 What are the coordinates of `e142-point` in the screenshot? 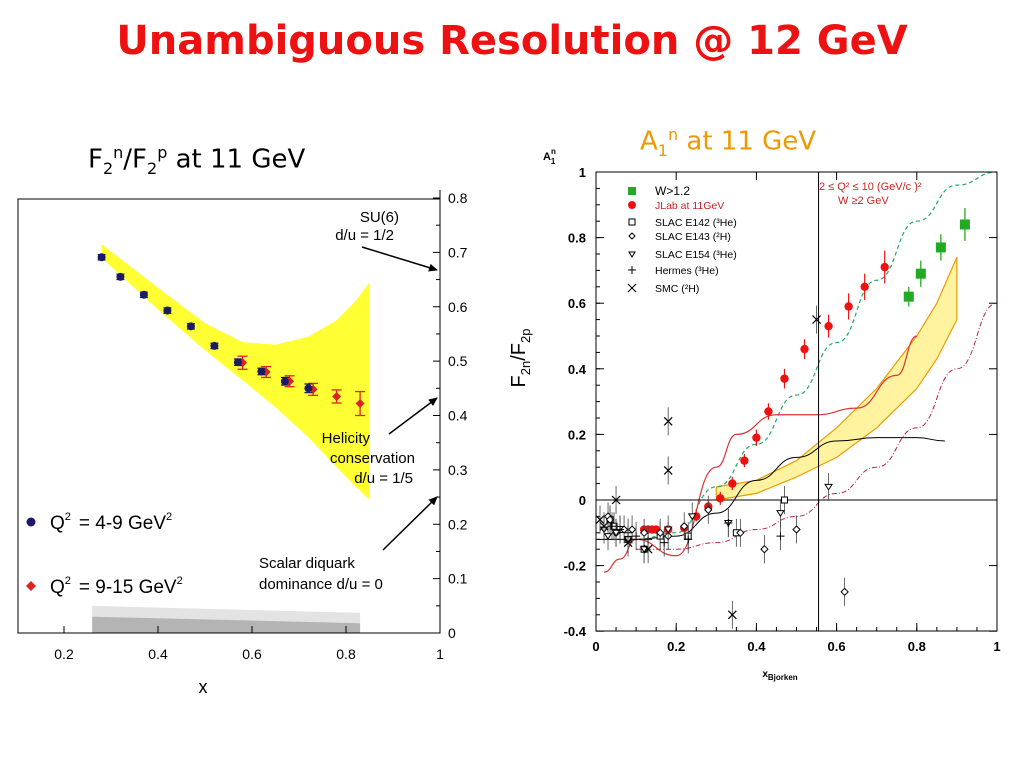 It's located at (784, 500).